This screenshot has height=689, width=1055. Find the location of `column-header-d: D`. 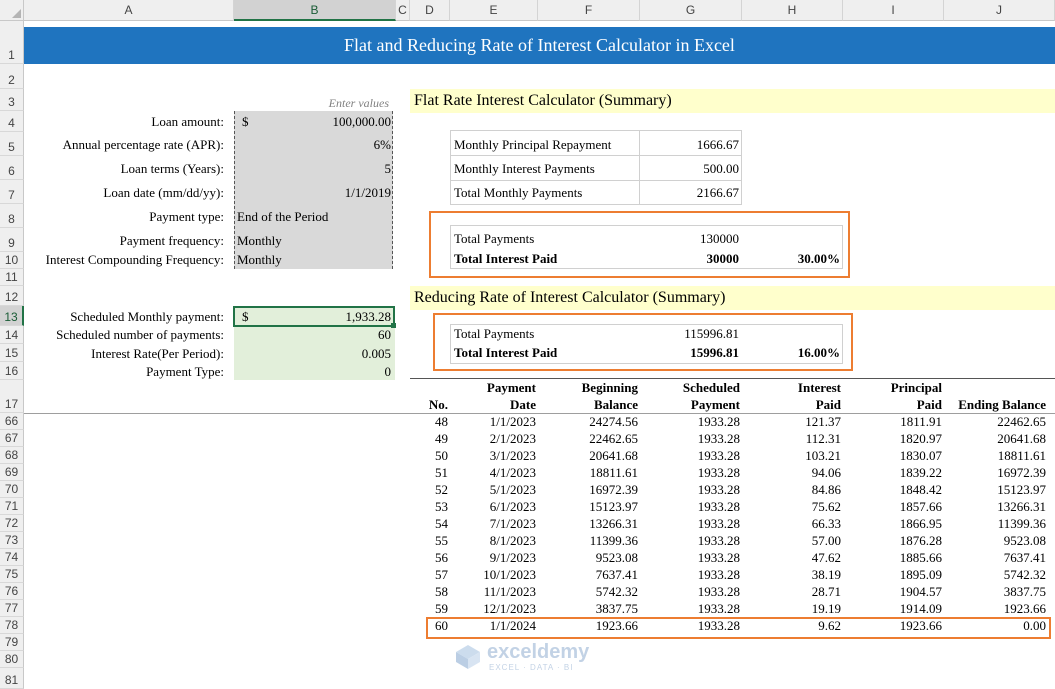

column-header-d: D is located at coordinates (430, 10).